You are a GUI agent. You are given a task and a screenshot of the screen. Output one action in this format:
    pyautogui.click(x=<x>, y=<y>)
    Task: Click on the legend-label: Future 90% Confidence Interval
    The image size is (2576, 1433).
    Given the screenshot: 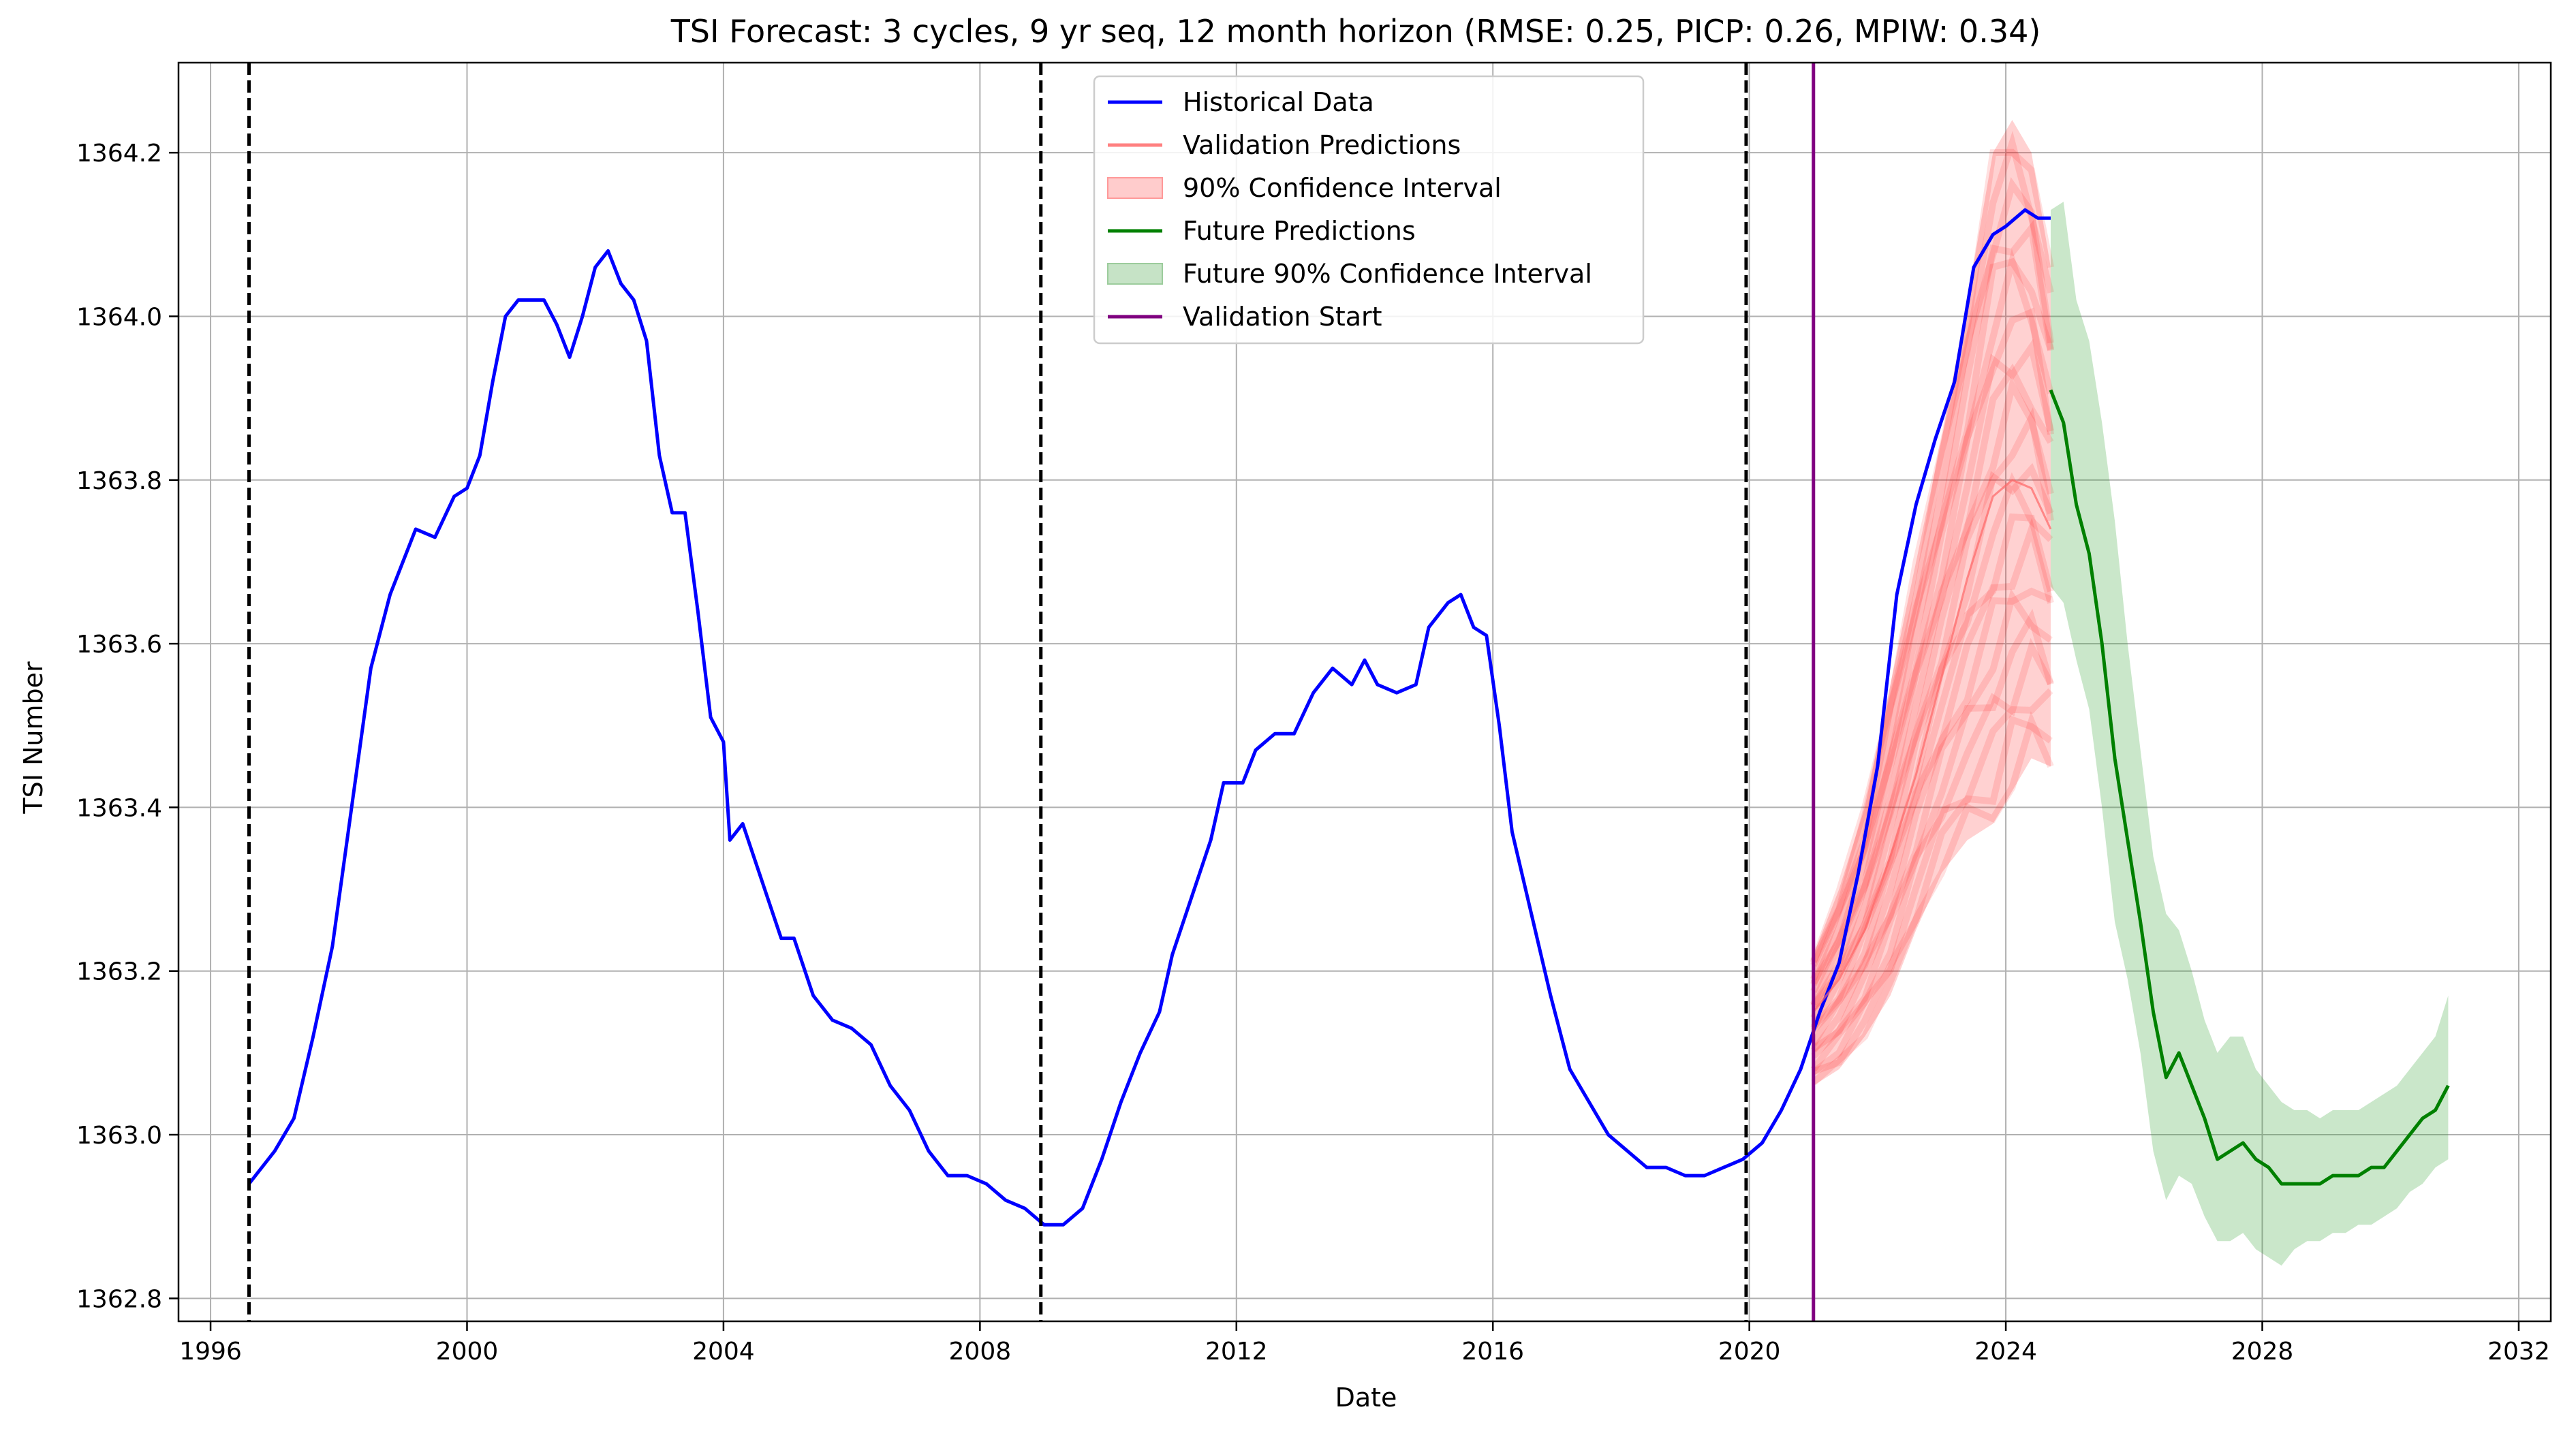 What is the action you would take?
    pyautogui.click(x=1387, y=274)
    